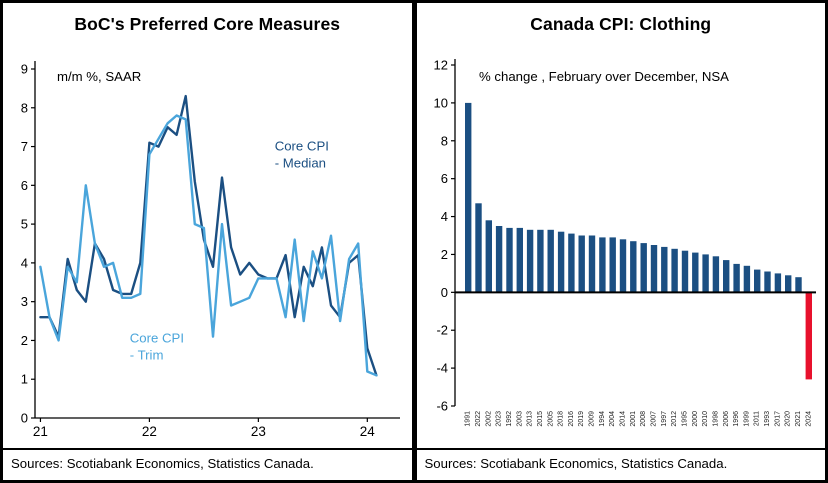 The image size is (828, 483). Describe the element at coordinates (99, 76) in the screenshot. I see `svg-text: m/m %, SAAR` at that location.